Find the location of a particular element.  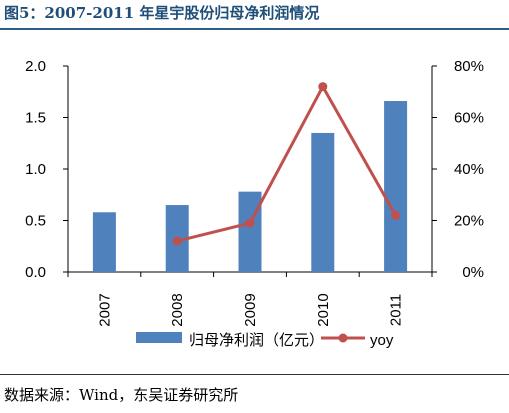

y-right-tick-label: 0% is located at coordinates (473, 272).